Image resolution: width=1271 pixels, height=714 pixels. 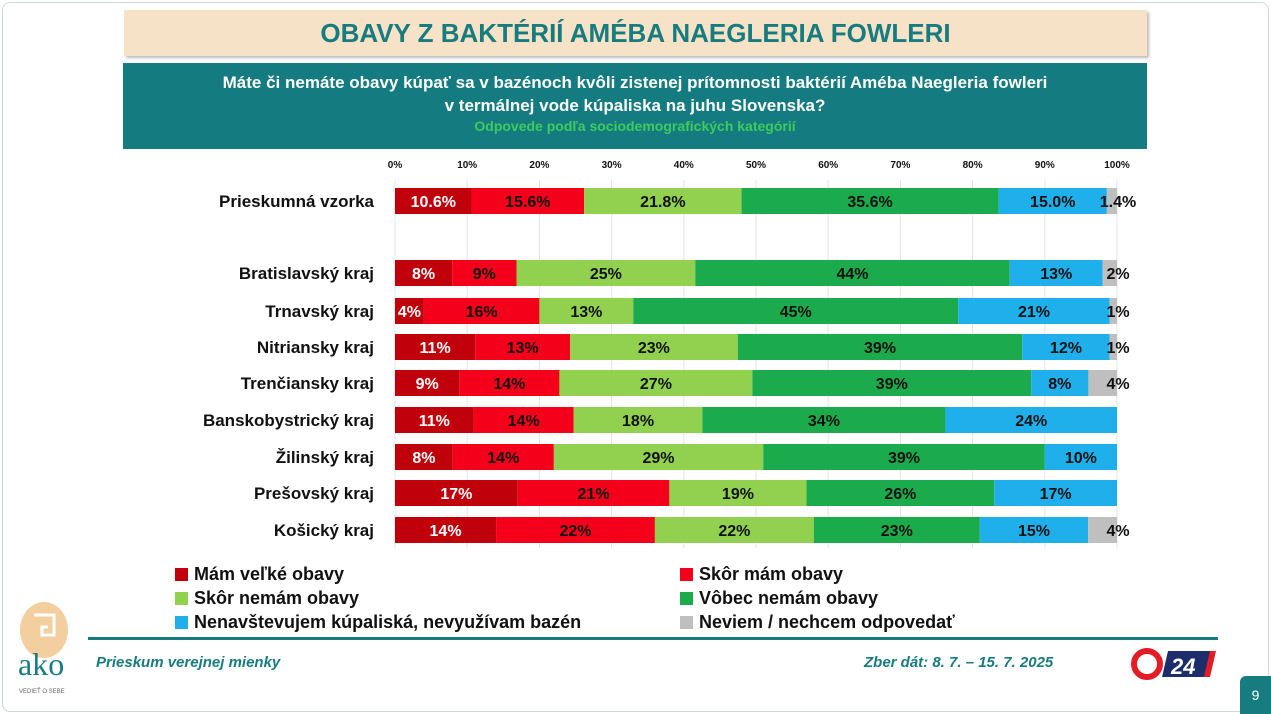 I want to click on x-tick-label: 0%, so click(x=395, y=165).